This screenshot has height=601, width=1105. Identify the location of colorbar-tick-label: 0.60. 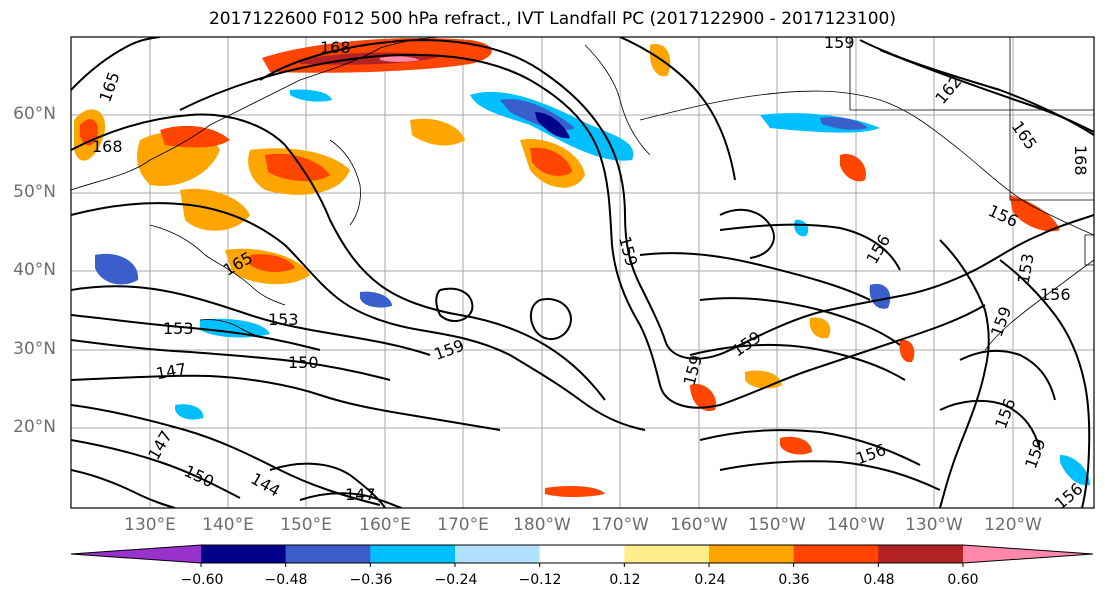
(963, 580).